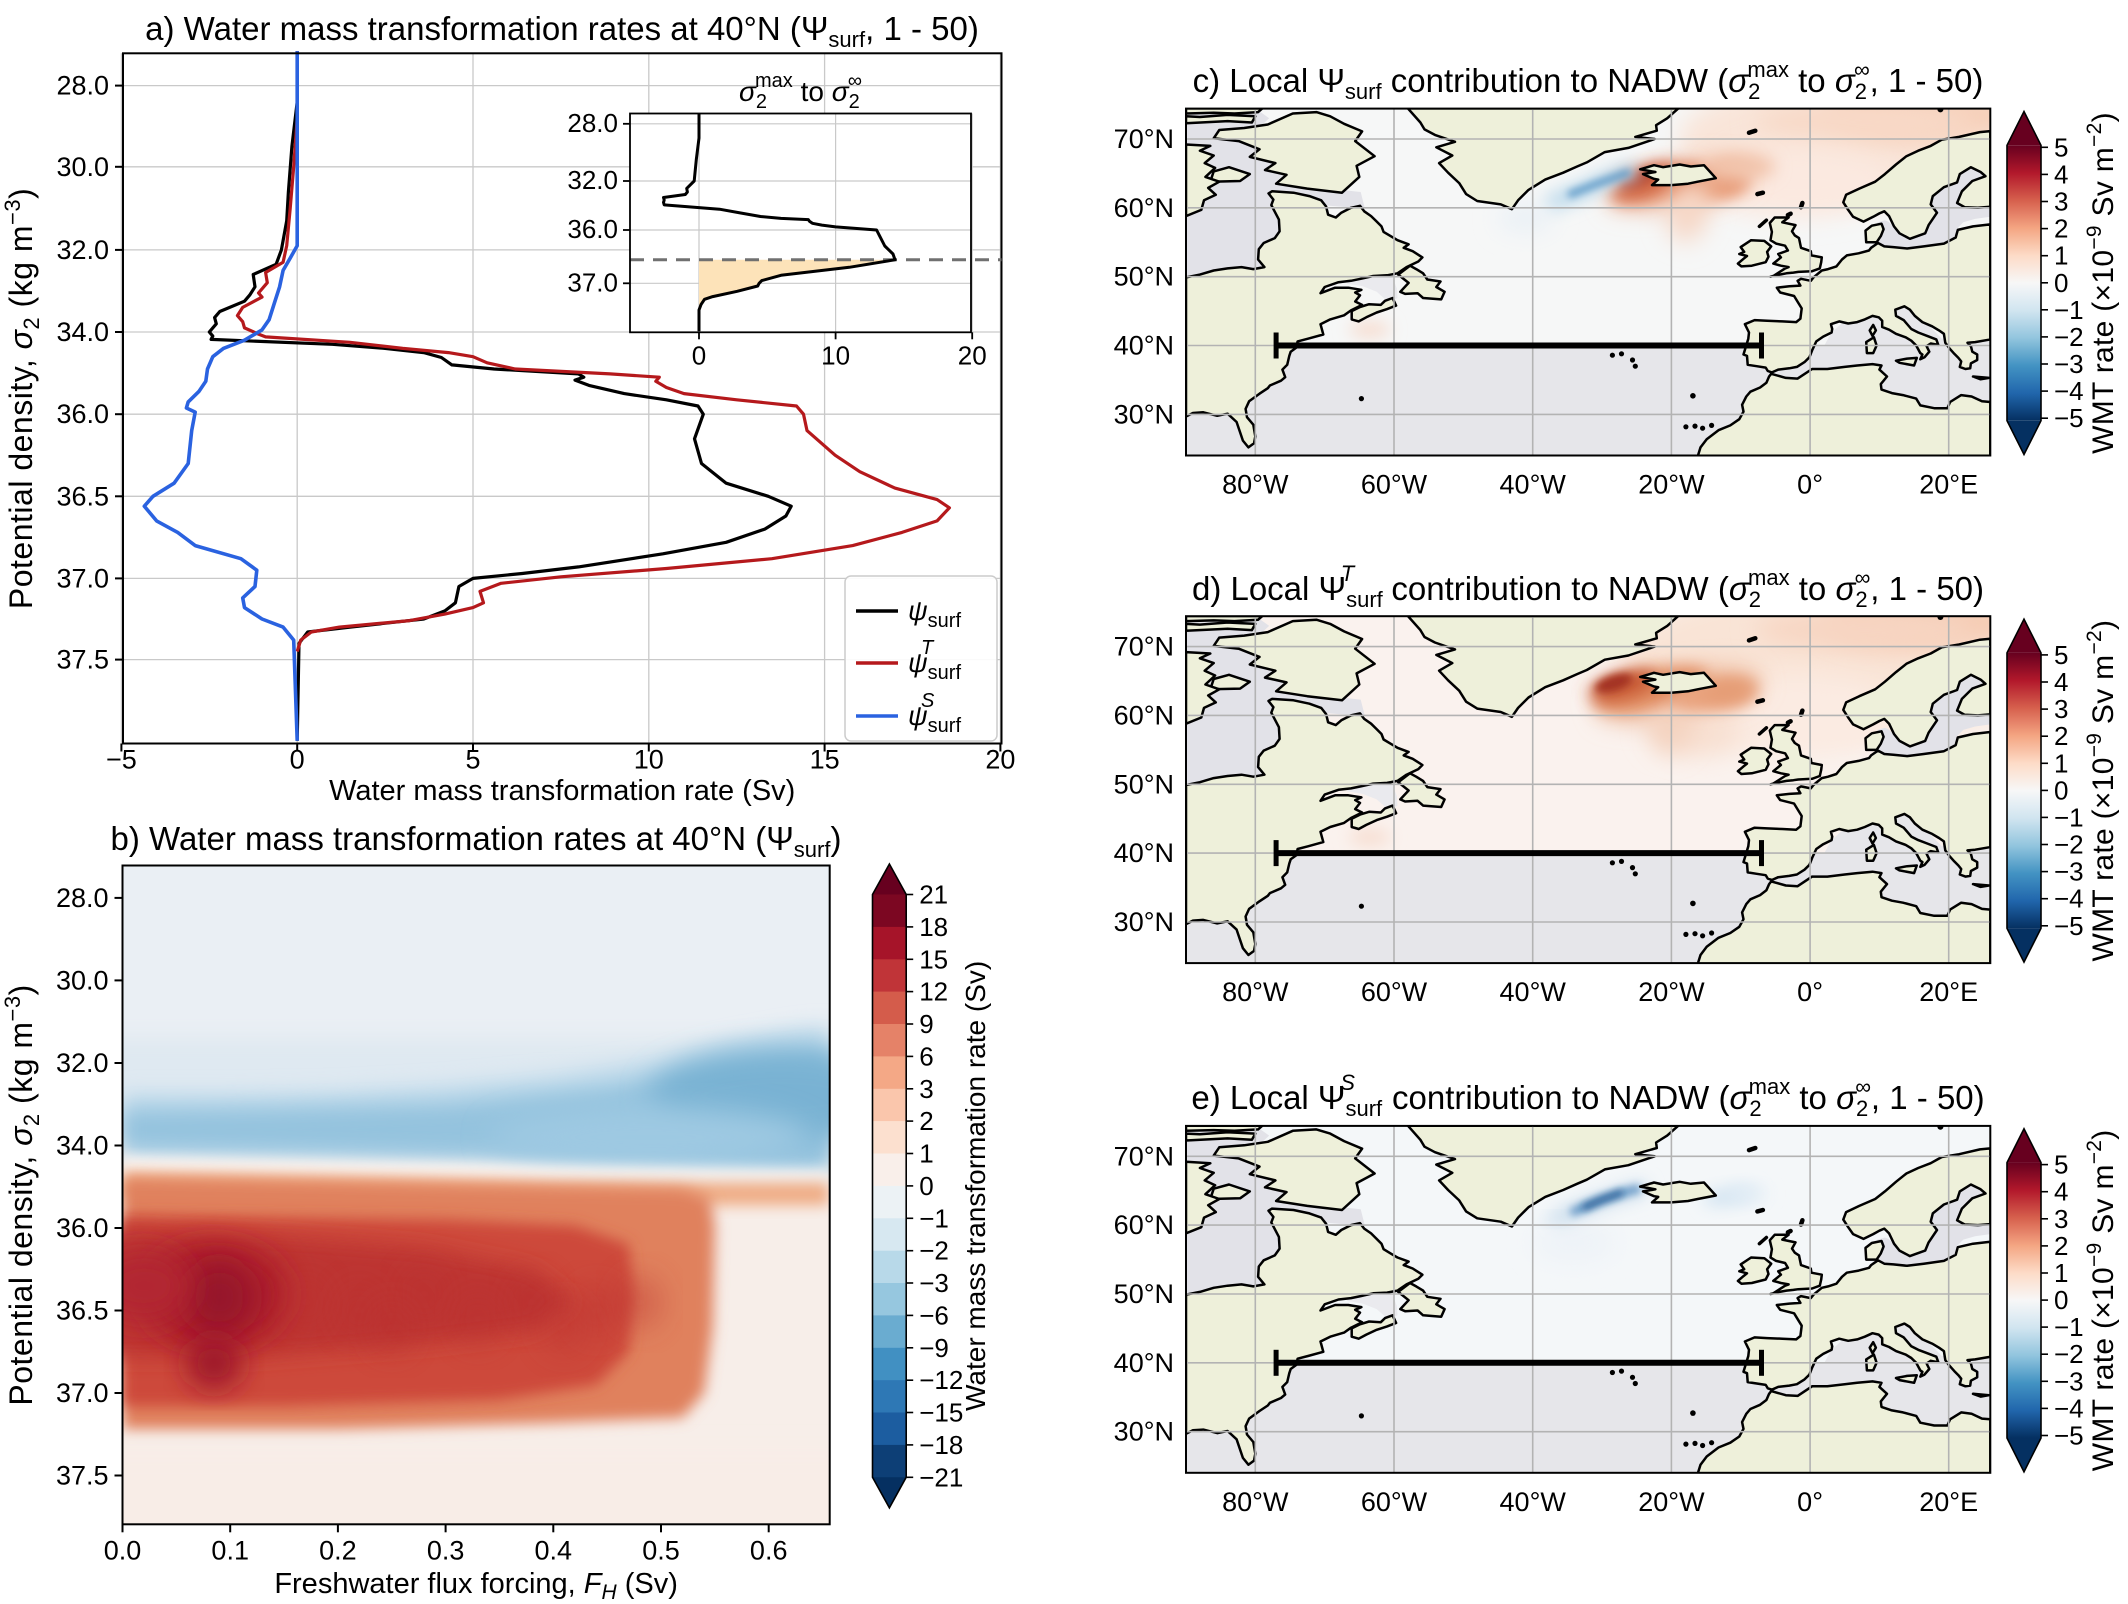 The width and height of the screenshot is (2128, 1604). Describe the element at coordinates (649, 760) in the screenshot. I see `svg-text: 10` at that location.